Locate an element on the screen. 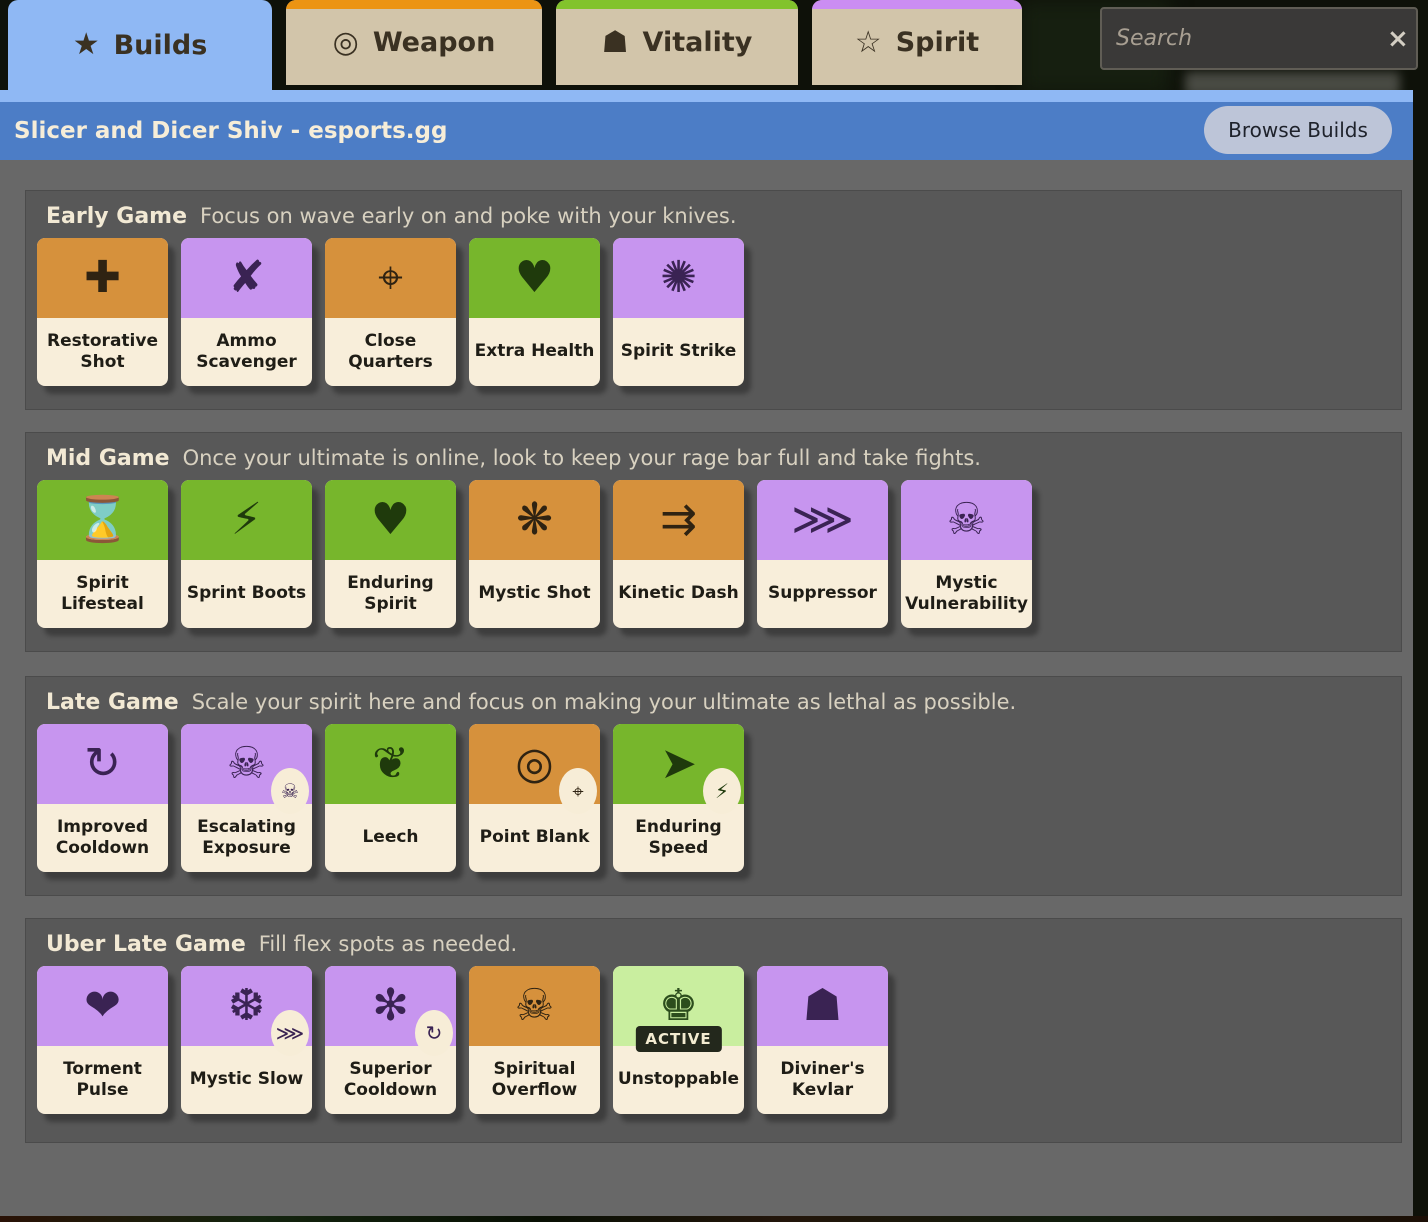 This screenshot has height=1222, width=1428. item-card-kinetic-dash: ⇉ Kinetic Dash is located at coordinates (678, 554).